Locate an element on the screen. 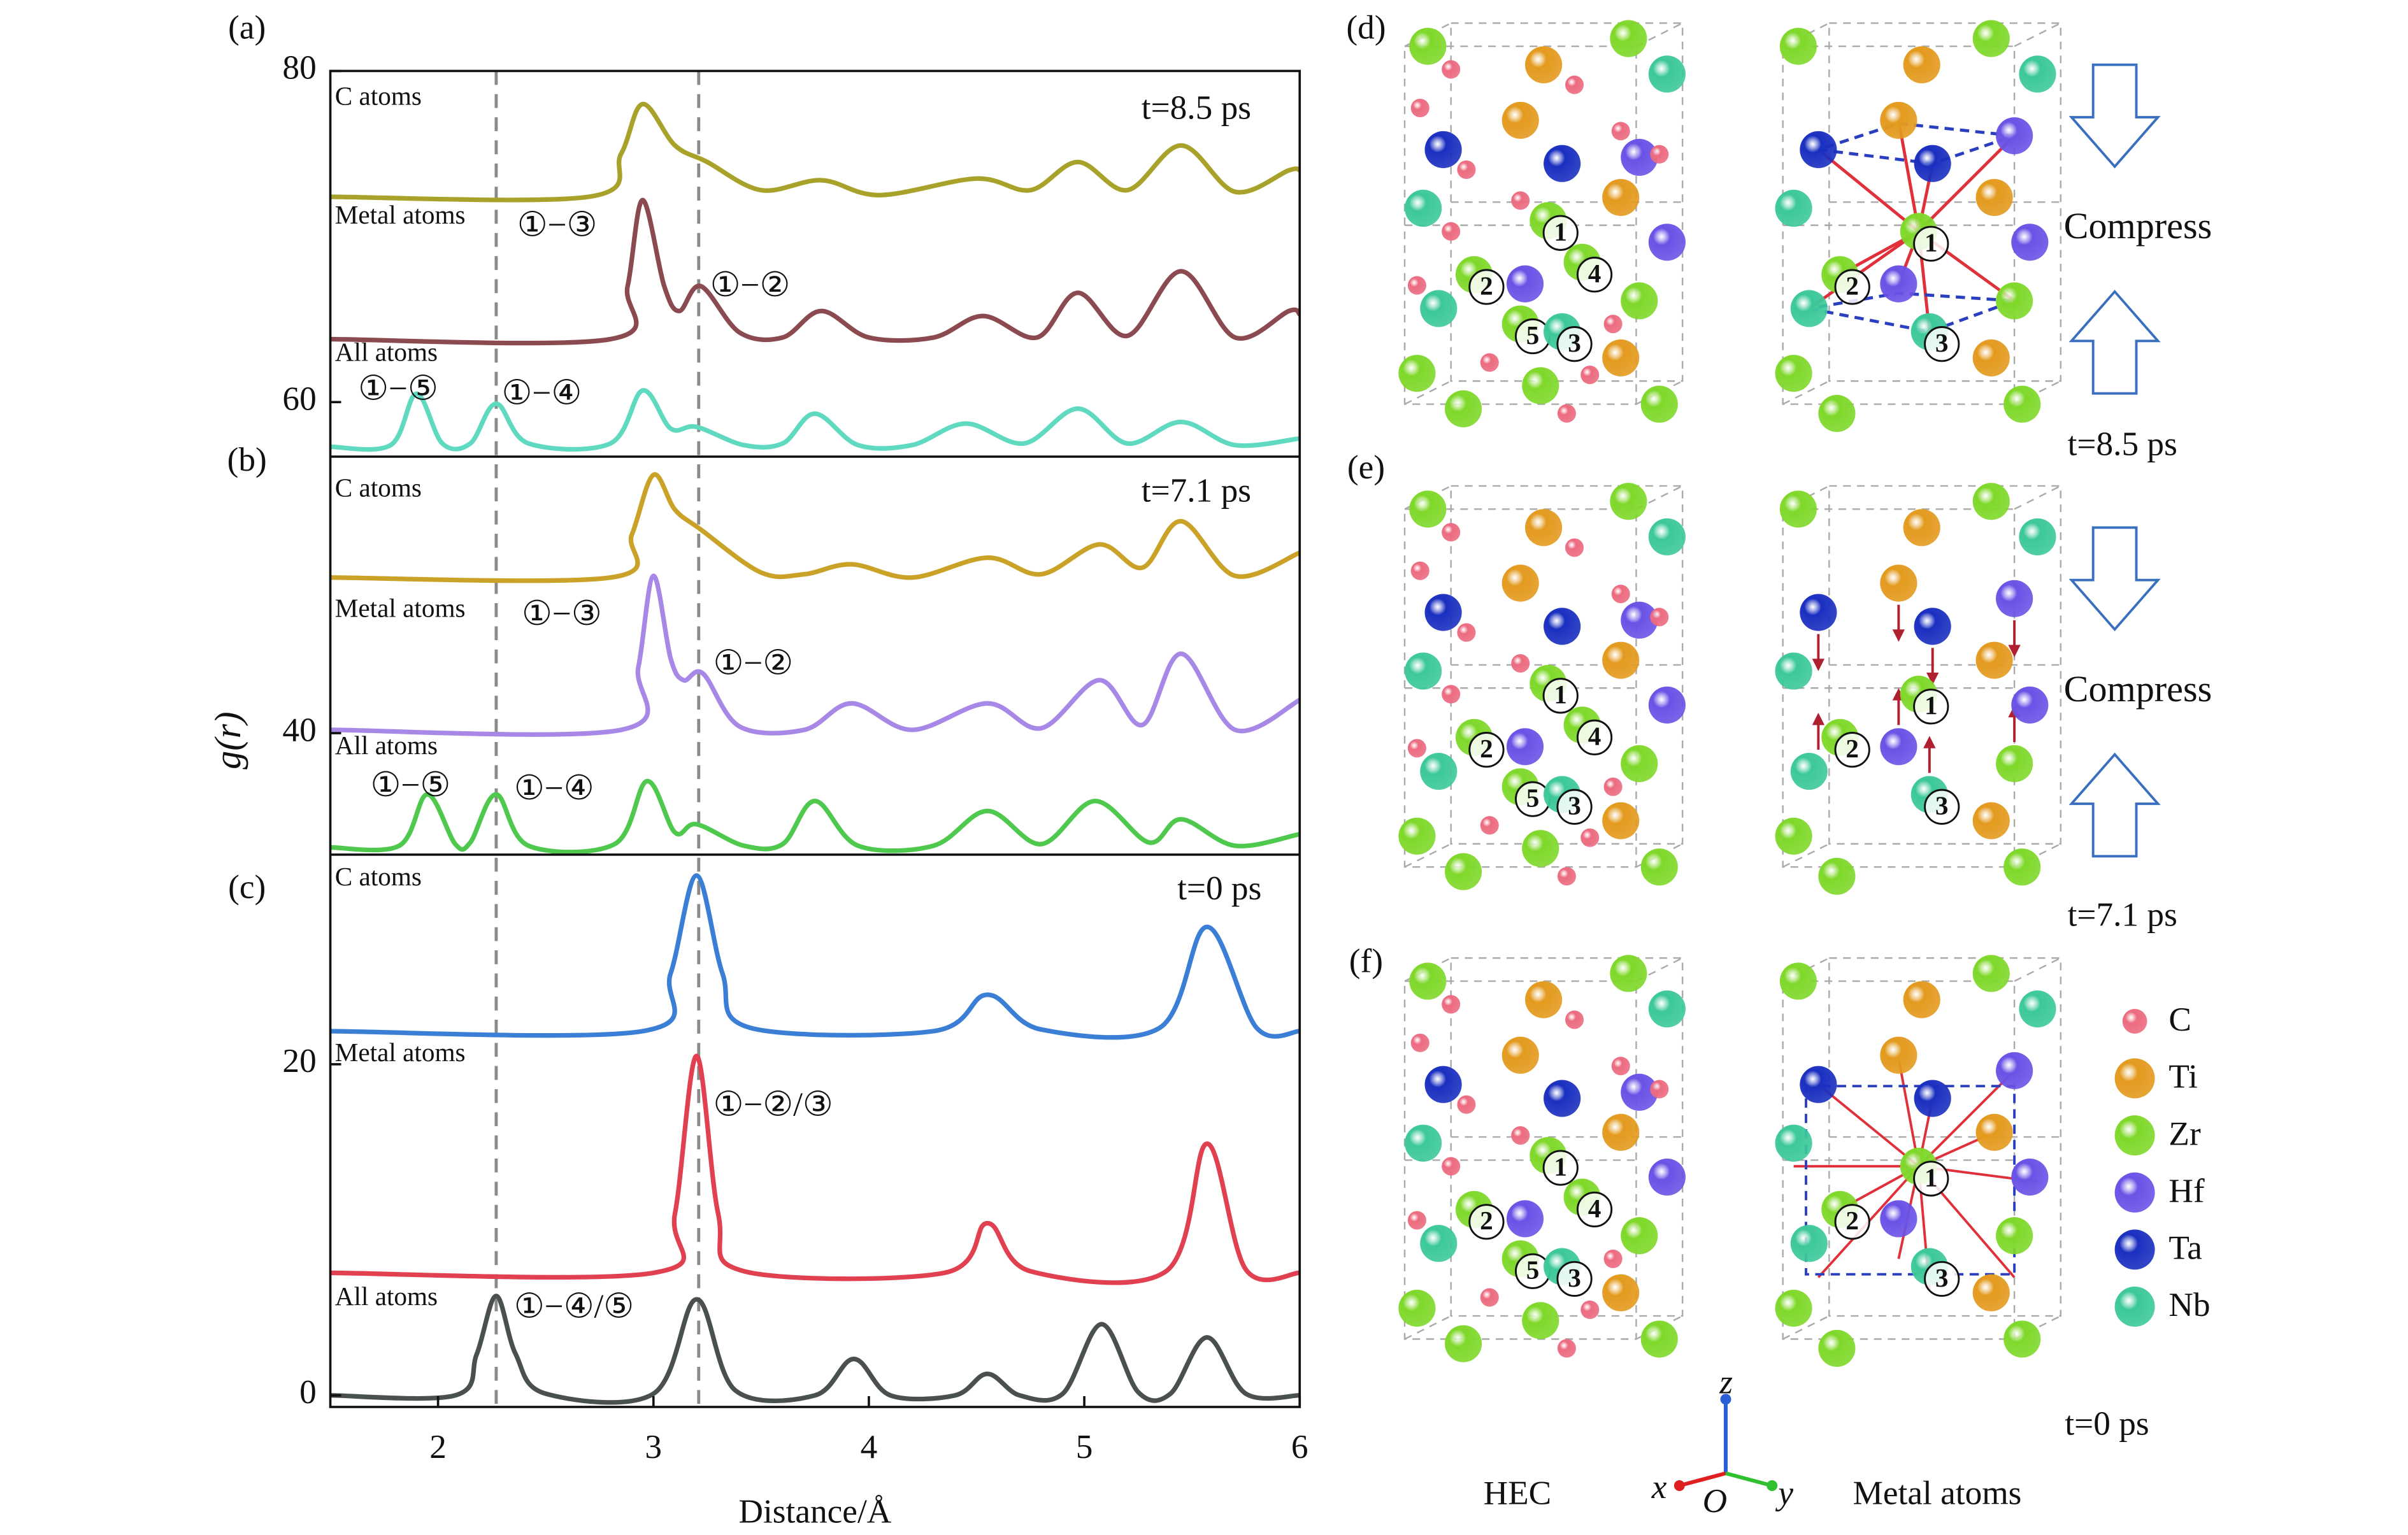  panel-label: (d) is located at coordinates (1366, 27).